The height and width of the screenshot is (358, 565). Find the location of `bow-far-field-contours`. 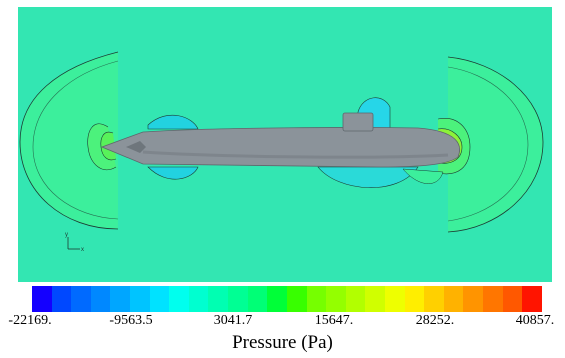

bow-far-field-contours is located at coordinates (69, 140).